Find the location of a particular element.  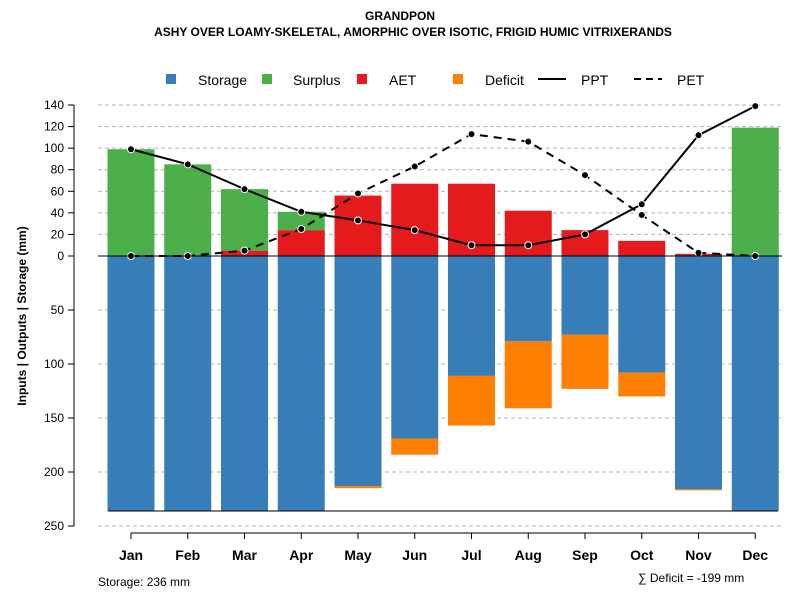

x-tick-label: Nov is located at coordinates (698, 555).